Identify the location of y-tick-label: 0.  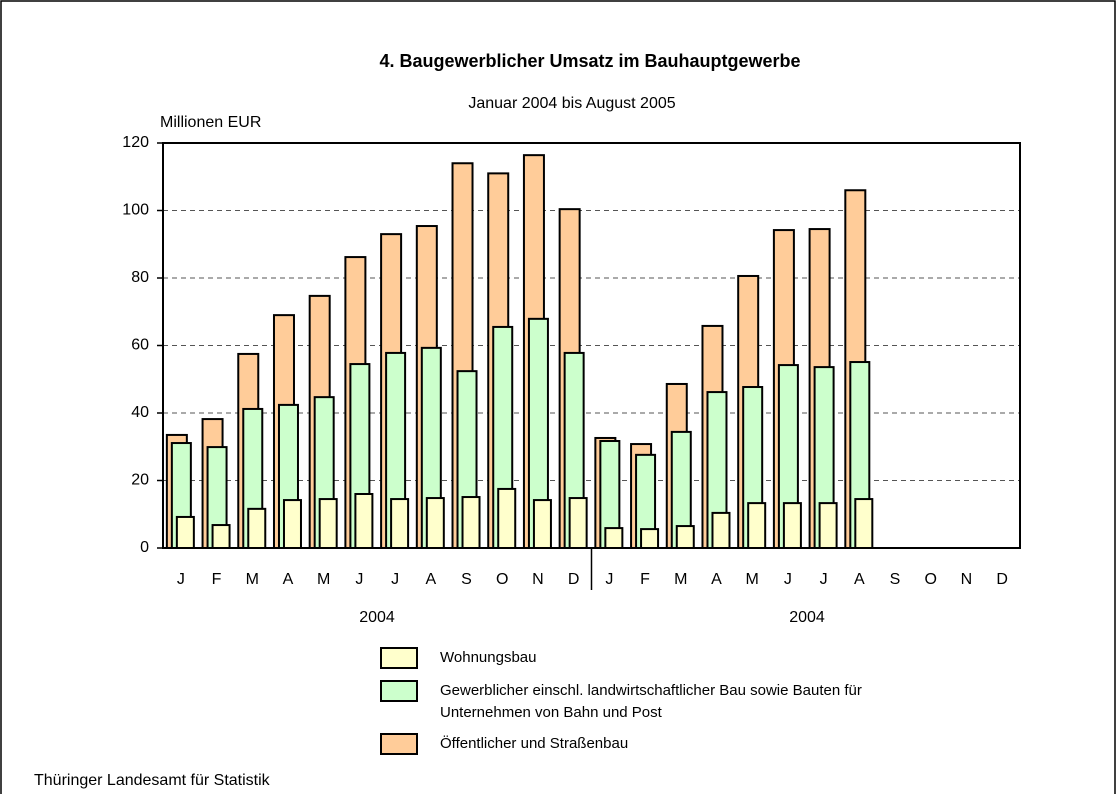
(144, 547).